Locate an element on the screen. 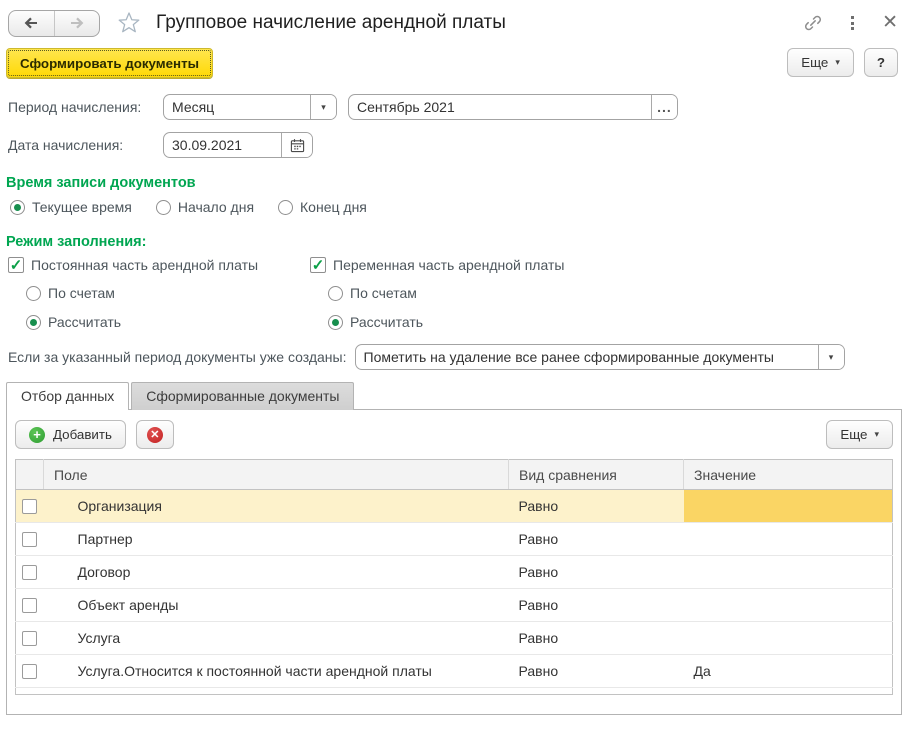  variable-part-checkbox-row: Переменная часть арендной платы is located at coordinates (437, 265).